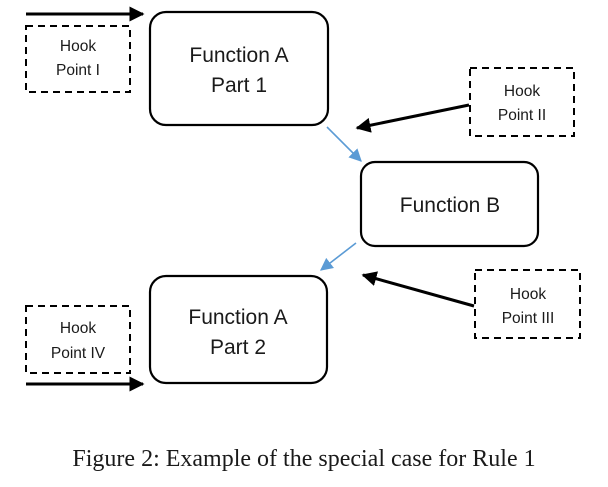 The image size is (608, 487). What do you see at coordinates (78, 328) in the screenshot?
I see `hook-point-4-line1: Hook` at bounding box center [78, 328].